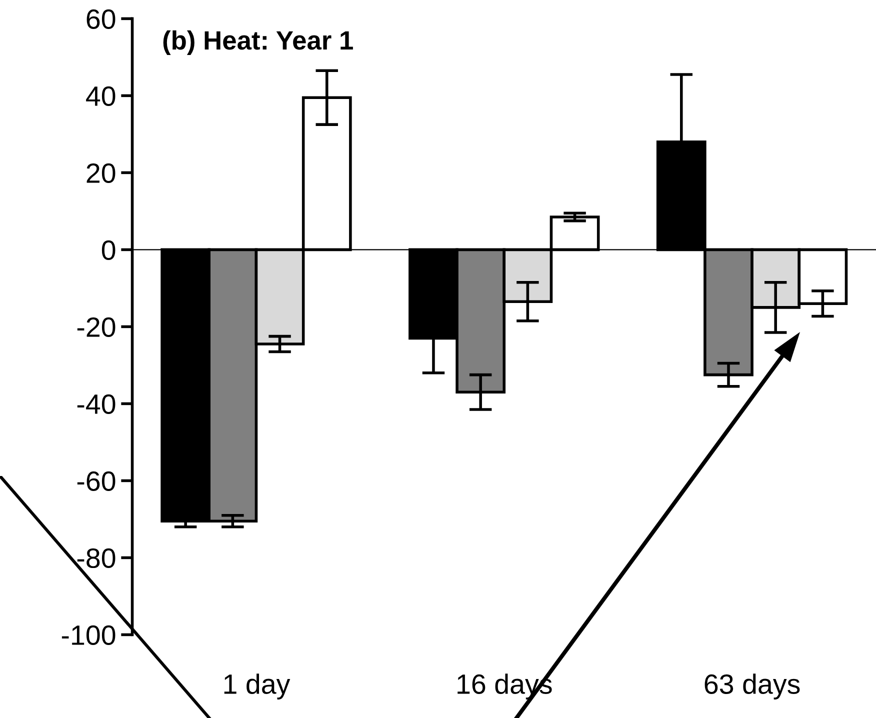 This screenshot has height=718, width=876. I want to click on y-tick-label: 40, so click(101, 96).